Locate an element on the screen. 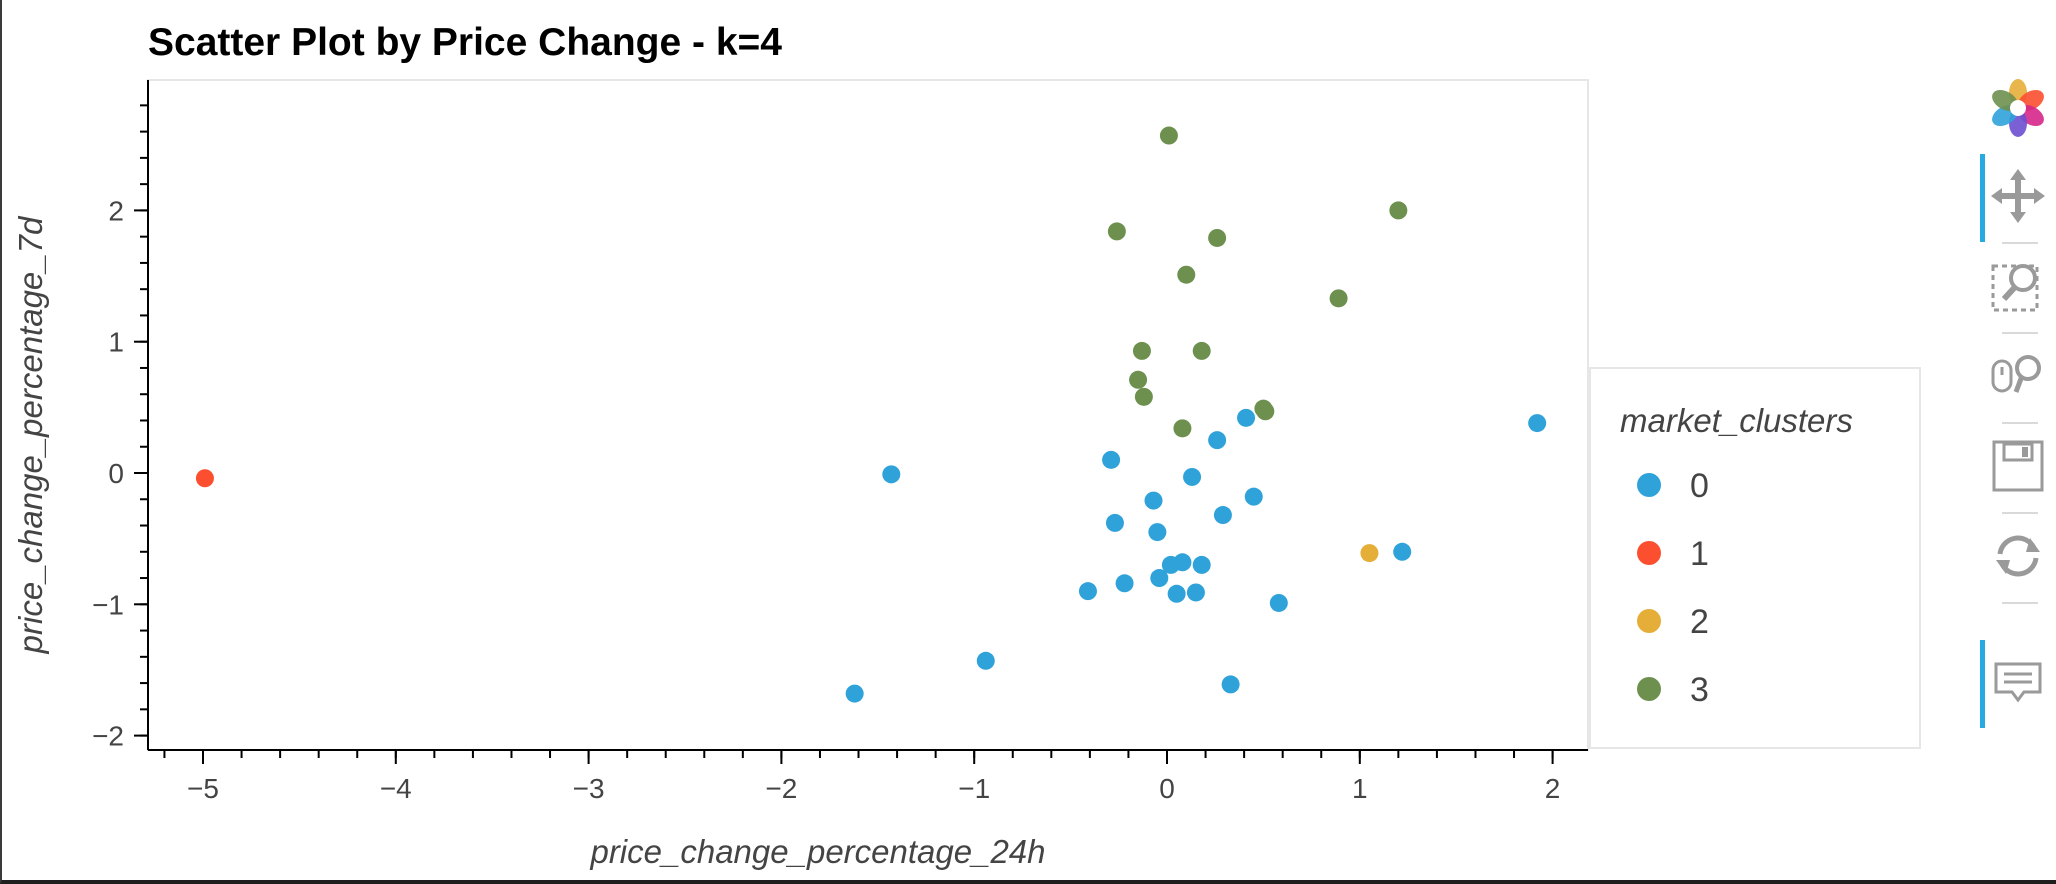 This screenshot has width=2056, height=884. legend-items: 0 1 2 3 is located at coordinates (1673, 588).